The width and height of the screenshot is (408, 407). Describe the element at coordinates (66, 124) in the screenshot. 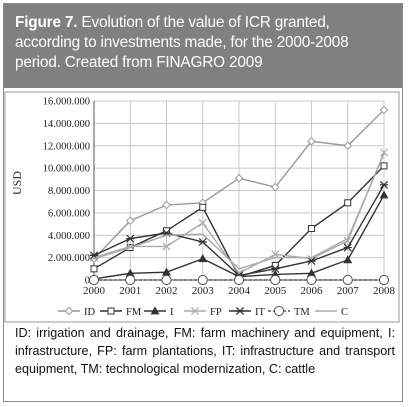

I see `y-tick-label: 14.000.000` at that location.